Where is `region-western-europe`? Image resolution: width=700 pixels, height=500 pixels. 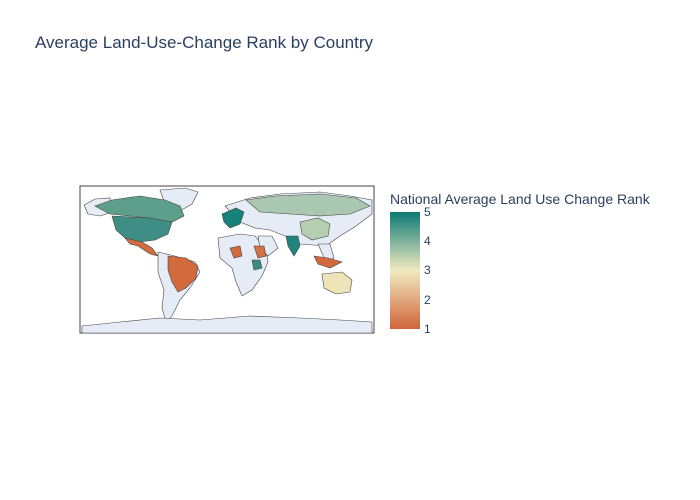
region-western-europe is located at coordinates (233, 218).